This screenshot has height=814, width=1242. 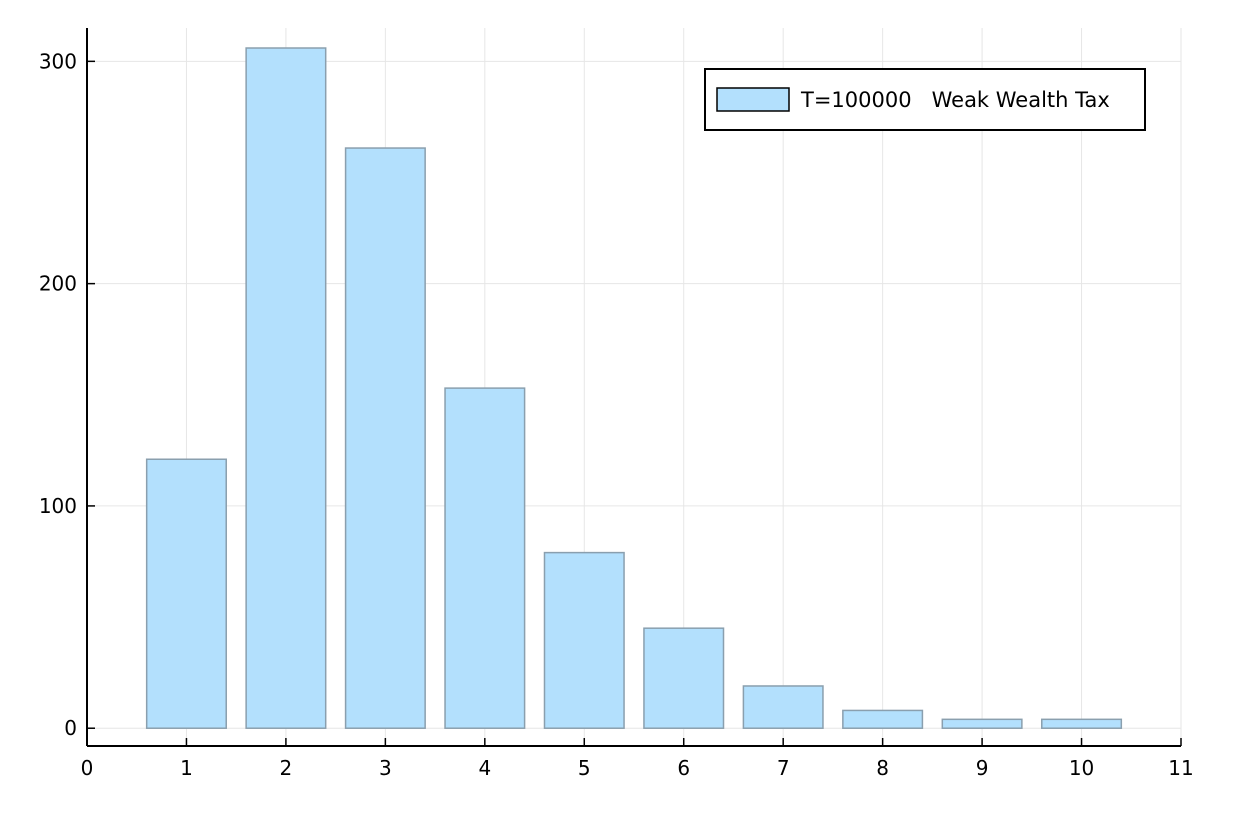 What do you see at coordinates (58, 284) in the screenshot?
I see `y-tick-label: 200` at bounding box center [58, 284].